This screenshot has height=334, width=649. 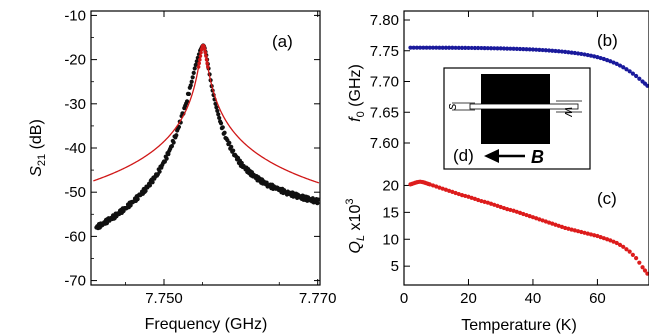 What do you see at coordinates (503, 298) in the screenshot?
I see `panel-c-xtick-labels: 0 20 40 60` at bounding box center [503, 298].